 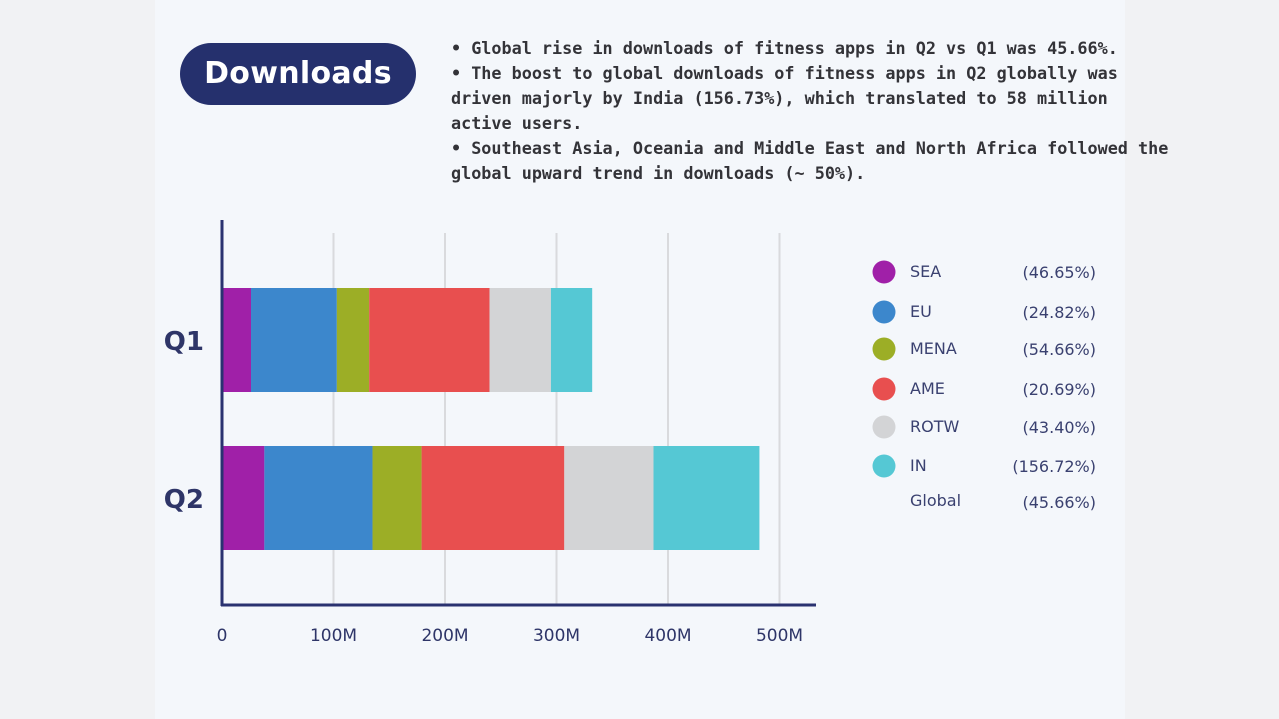 What do you see at coordinates (318, 498) in the screenshot?
I see `bar-q2-eu` at bounding box center [318, 498].